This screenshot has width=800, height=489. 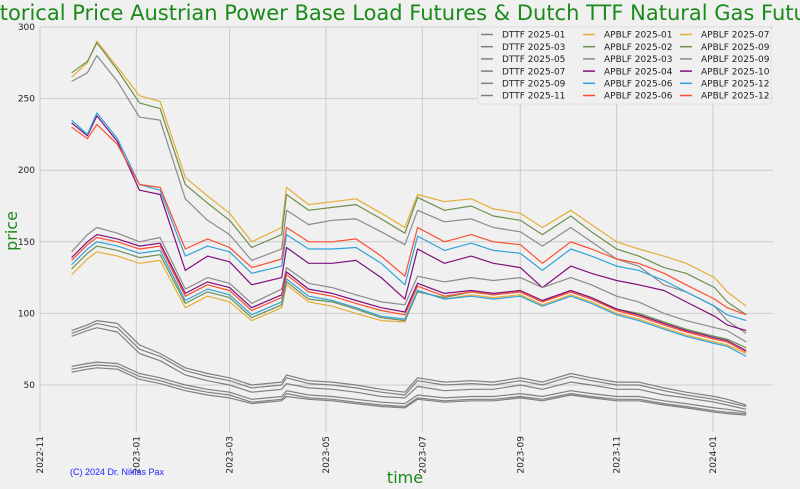 What do you see at coordinates (534, 85) in the screenshot?
I see `legend-entry: DTTF 2025-09` at bounding box center [534, 85].